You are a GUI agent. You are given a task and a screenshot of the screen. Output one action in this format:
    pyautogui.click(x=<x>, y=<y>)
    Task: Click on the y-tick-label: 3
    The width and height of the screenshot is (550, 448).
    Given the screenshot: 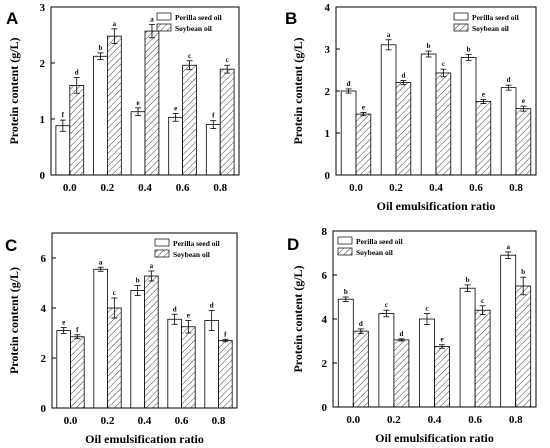 What is the action you would take?
    pyautogui.click(x=43, y=8)
    